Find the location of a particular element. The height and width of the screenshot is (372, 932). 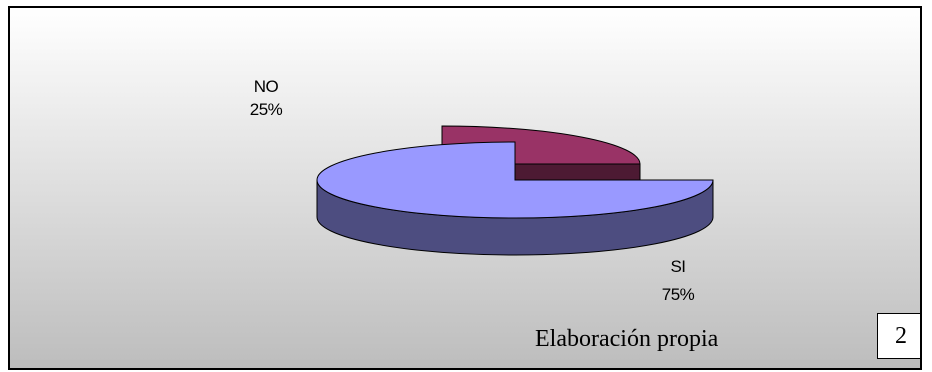

slice-percent-no: 25% is located at coordinates (266, 109).